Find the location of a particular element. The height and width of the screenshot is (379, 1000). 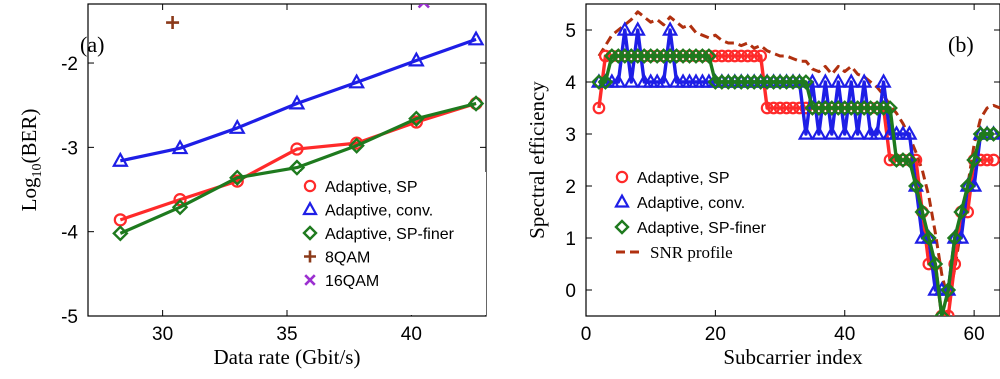

legend-label-8qam: 8QAM is located at coordinates (347, 258).